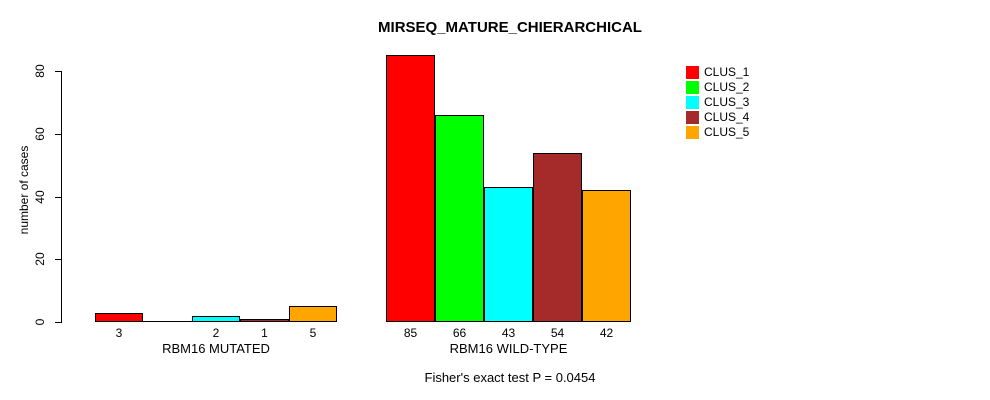 The image size is (990, 400). I want to click on y-tick-label: 20, so click(40, 259).